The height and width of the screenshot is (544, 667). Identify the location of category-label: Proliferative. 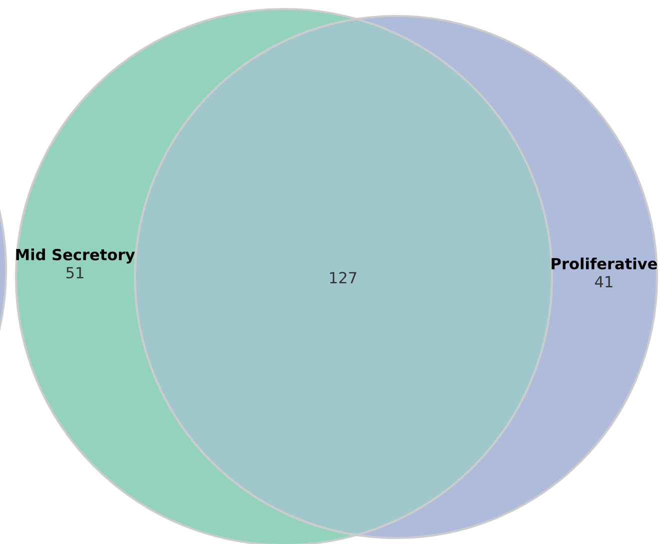
(604, 264).